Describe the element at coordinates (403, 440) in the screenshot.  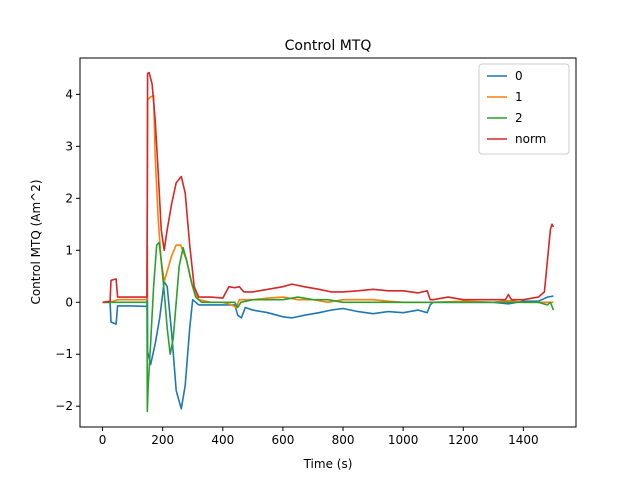
I see `x-tick-label: 1000` at that location.